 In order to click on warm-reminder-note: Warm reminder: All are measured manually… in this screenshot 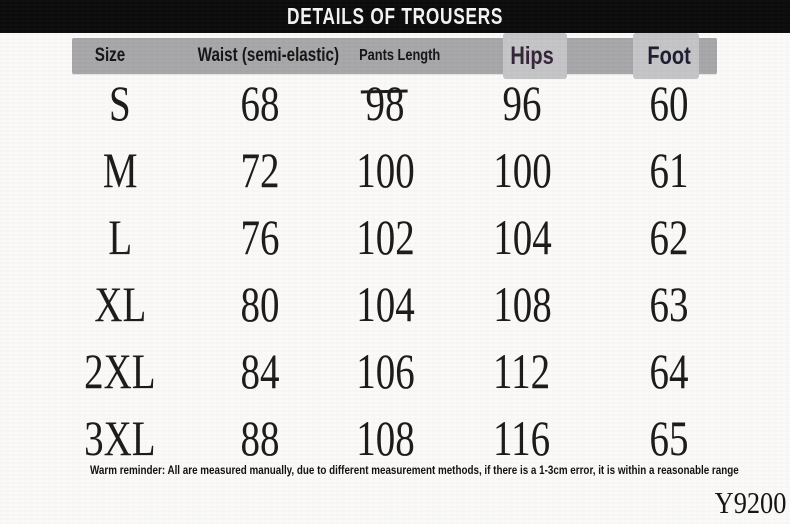, I will do `click(414, 470)`.